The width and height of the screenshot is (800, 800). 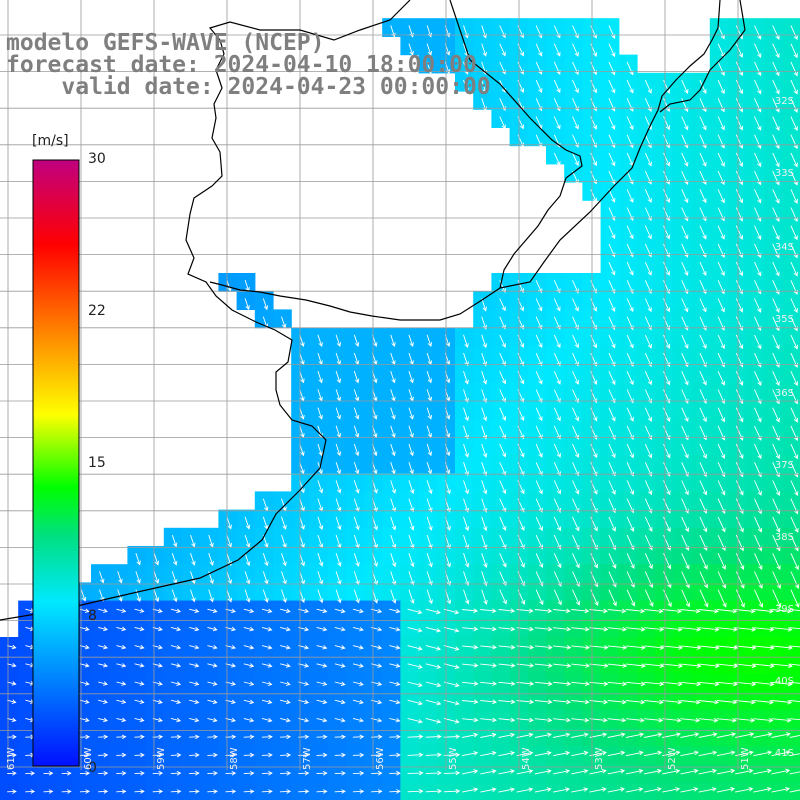 What do you see at coordinates (745, 758) in the screenshot?
I see `lon-label-51w: 51W` at bounding box center [745, 758].